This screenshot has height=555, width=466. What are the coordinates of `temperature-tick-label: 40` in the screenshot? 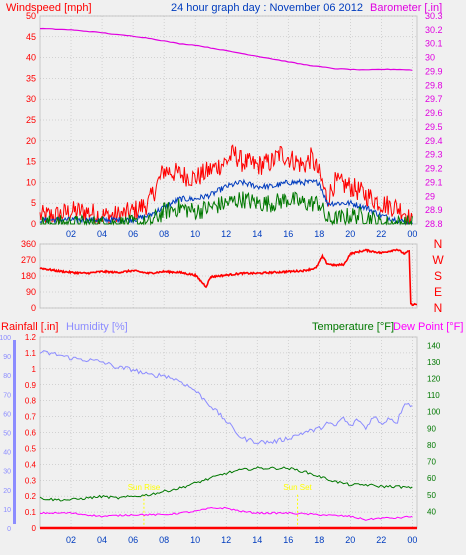 It's located at (431, 511).